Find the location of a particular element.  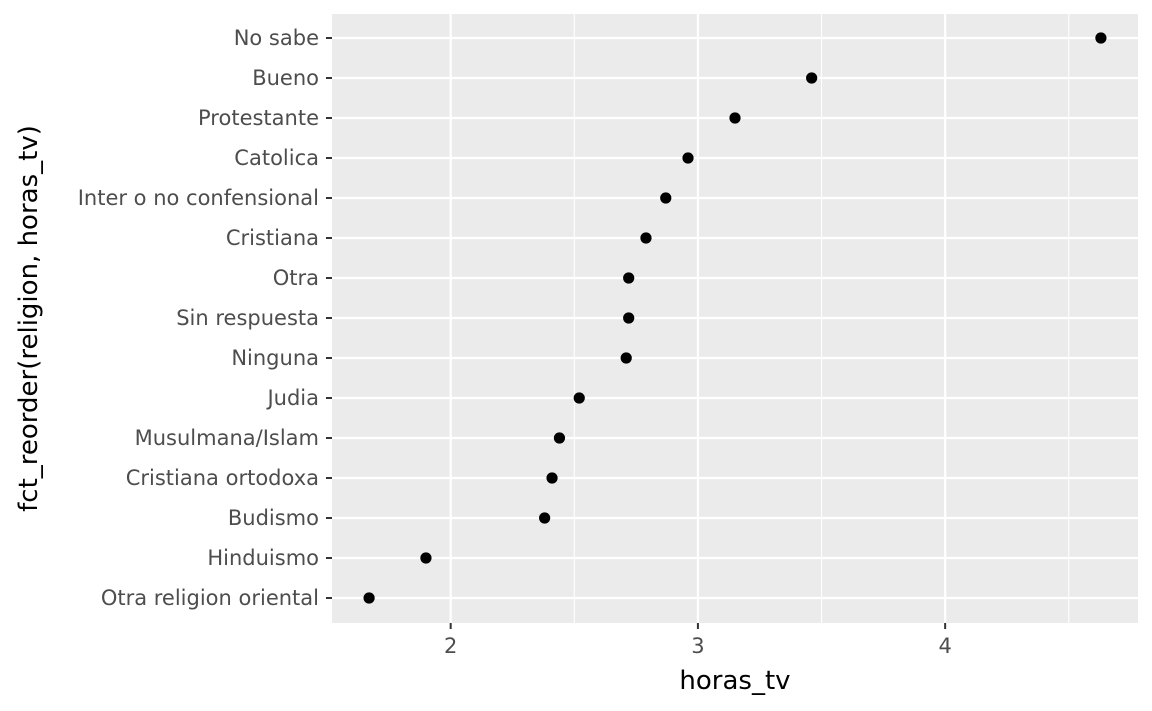

x-axis: 2 3 4 is located at coordinates (698, 640).